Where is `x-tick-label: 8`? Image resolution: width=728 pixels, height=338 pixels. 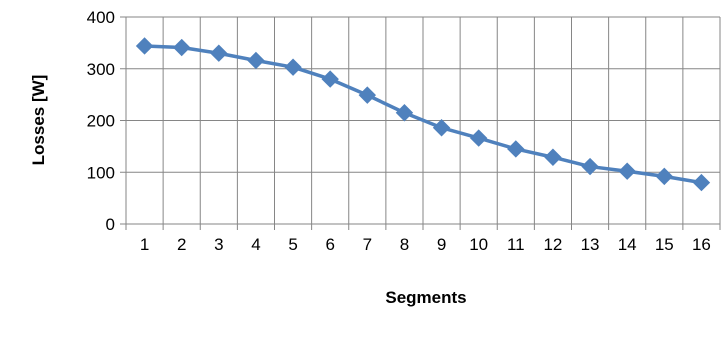 x-tick-label: 8 is located at coordinates (404, 244).